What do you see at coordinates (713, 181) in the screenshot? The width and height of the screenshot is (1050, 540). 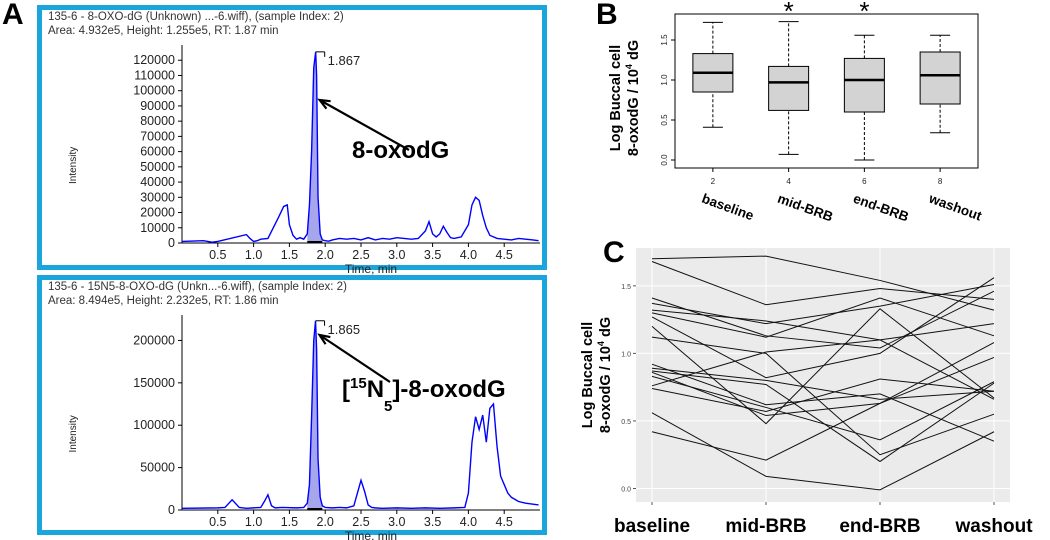 I see `x-tick-label: 2` at bounding box center [713, 181].